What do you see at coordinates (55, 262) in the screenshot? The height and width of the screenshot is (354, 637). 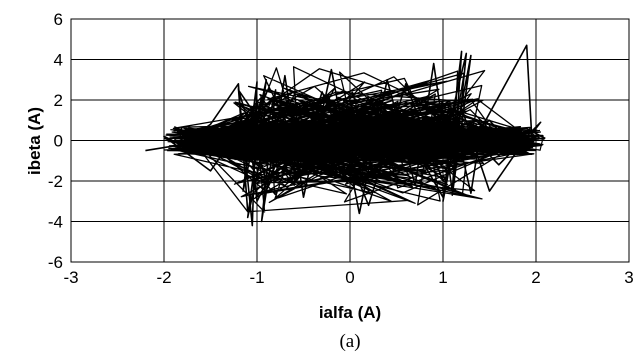 I see `y-tick-label: -6` at bounding box center [55, 262].